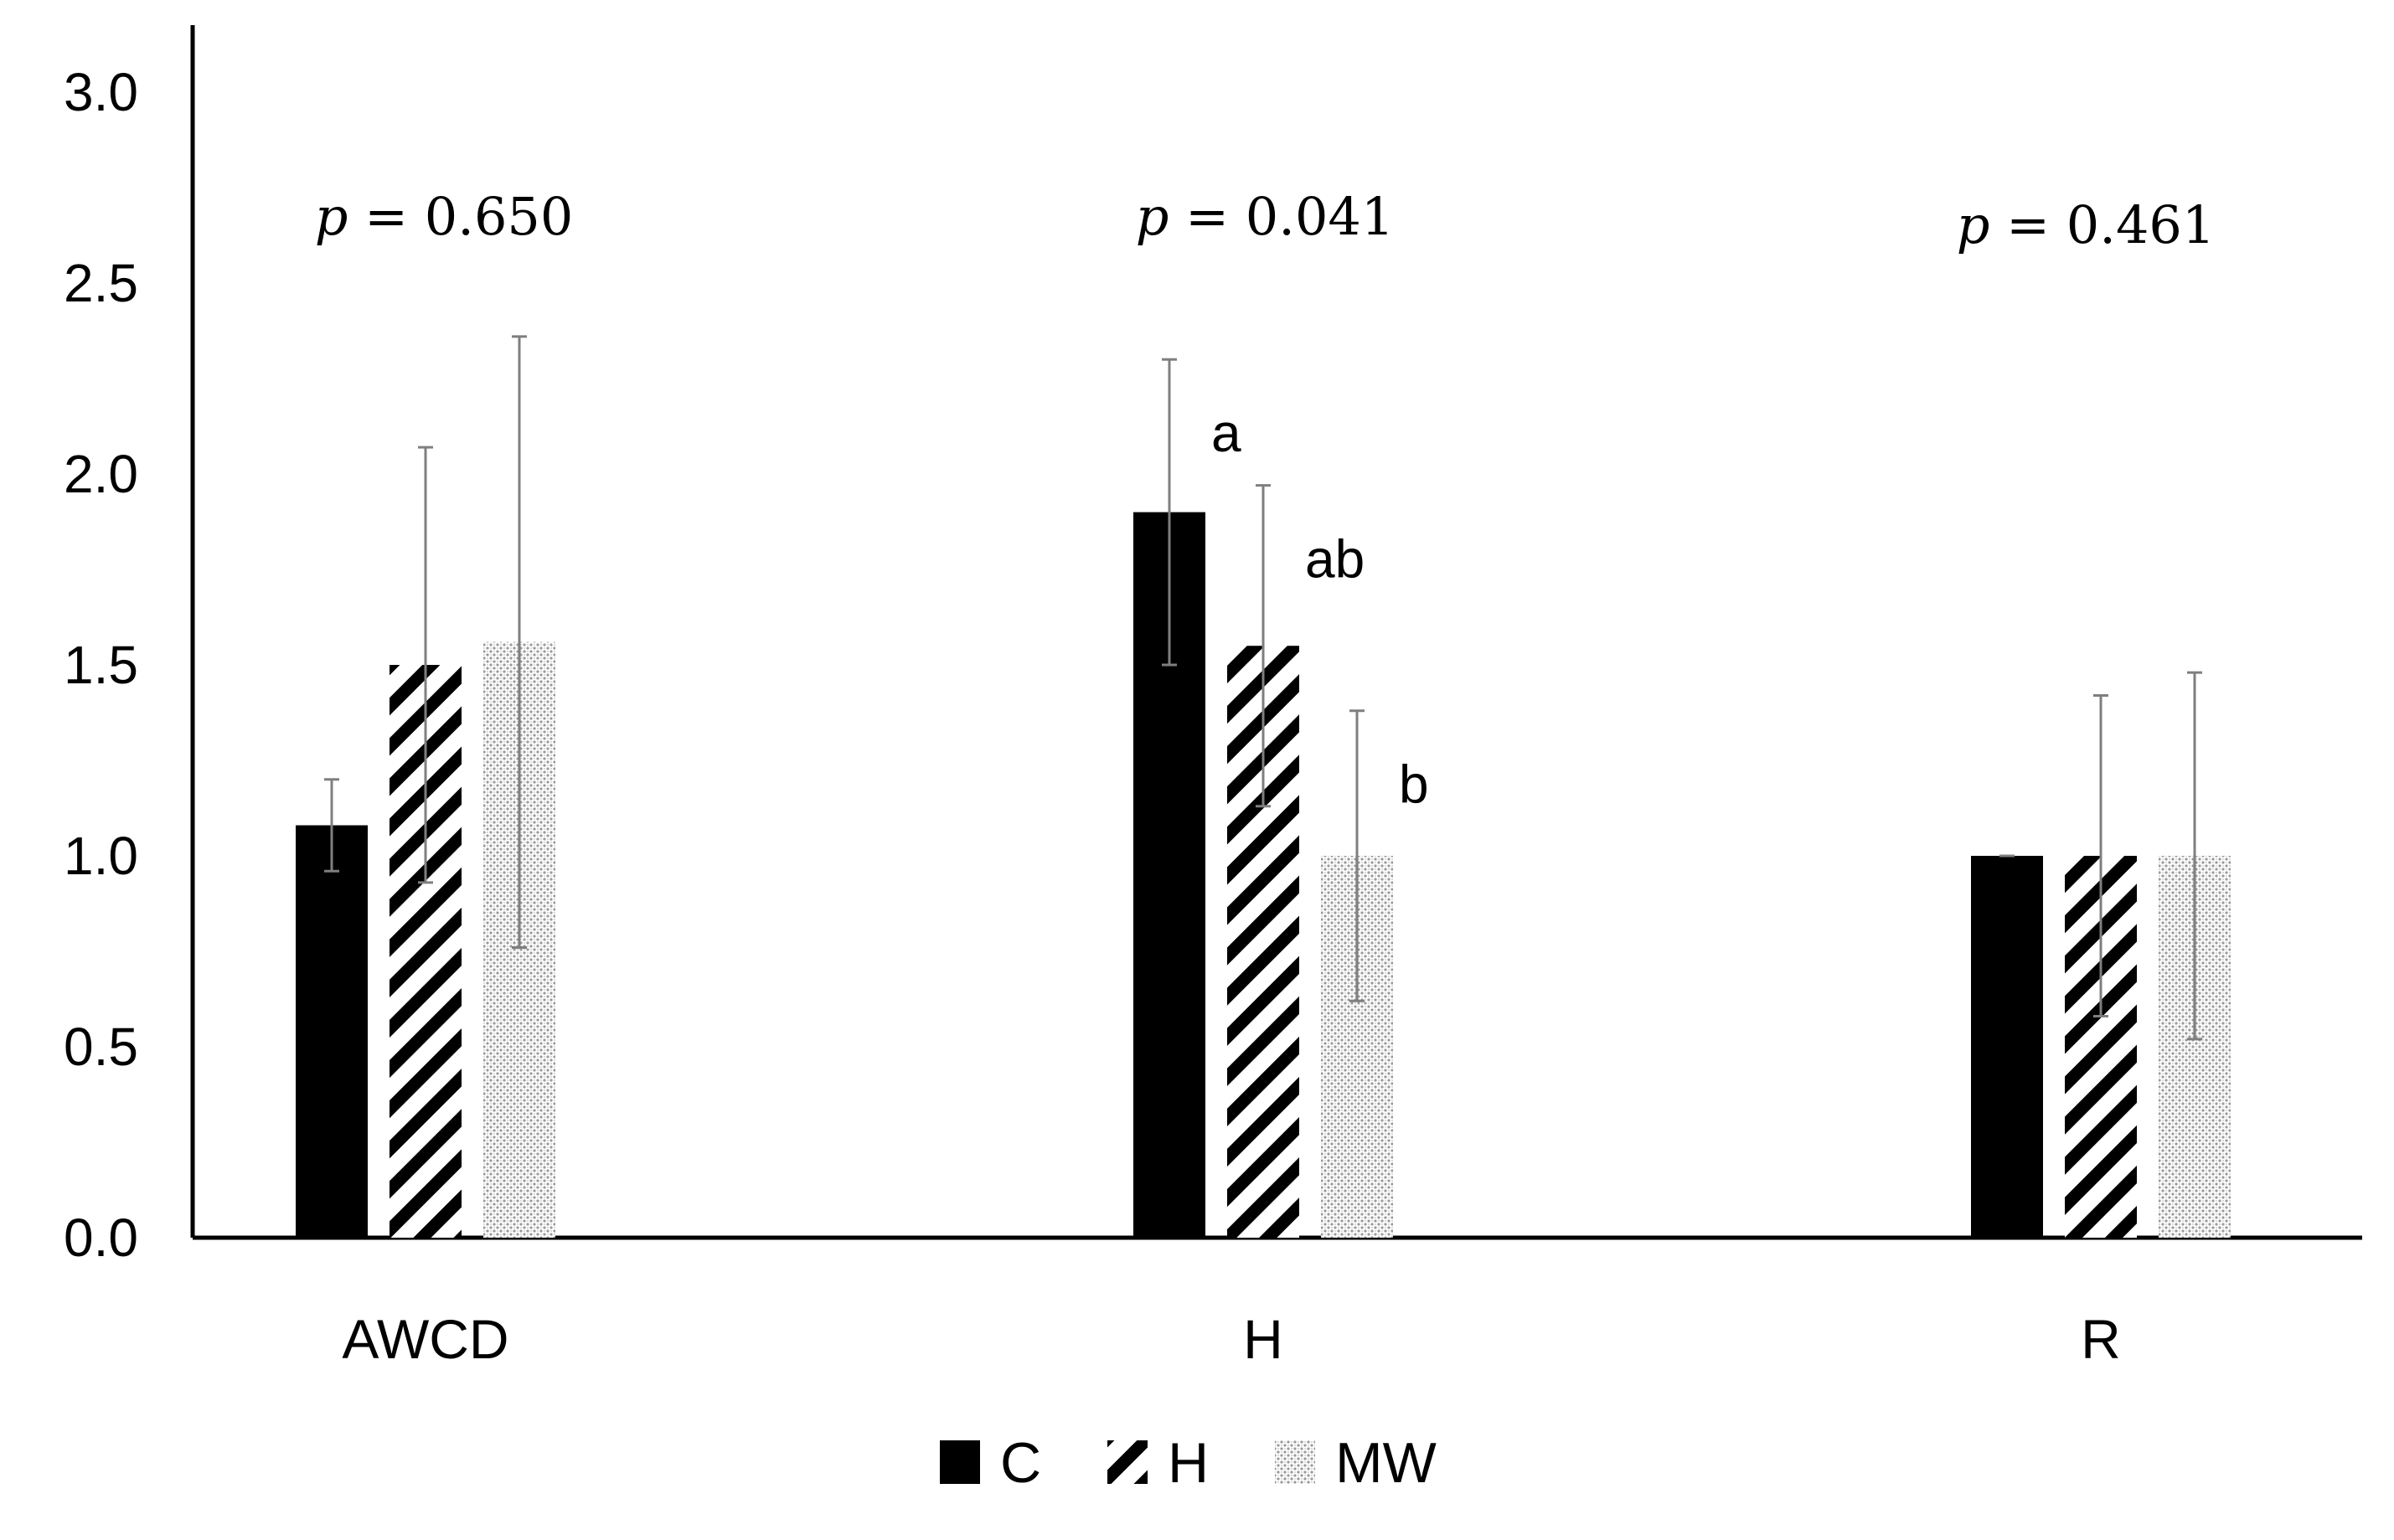  I want to click on x-category-label: H, so click(1263, 1339).